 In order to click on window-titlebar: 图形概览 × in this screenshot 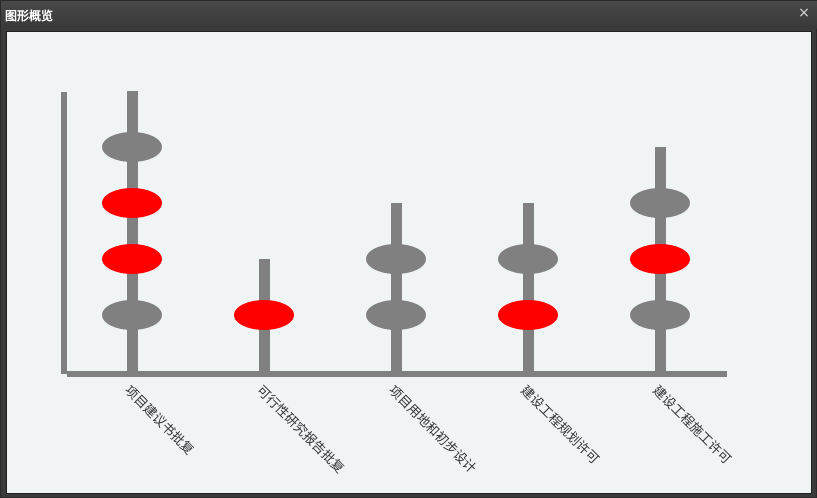, I will do `click(409, 15)`.